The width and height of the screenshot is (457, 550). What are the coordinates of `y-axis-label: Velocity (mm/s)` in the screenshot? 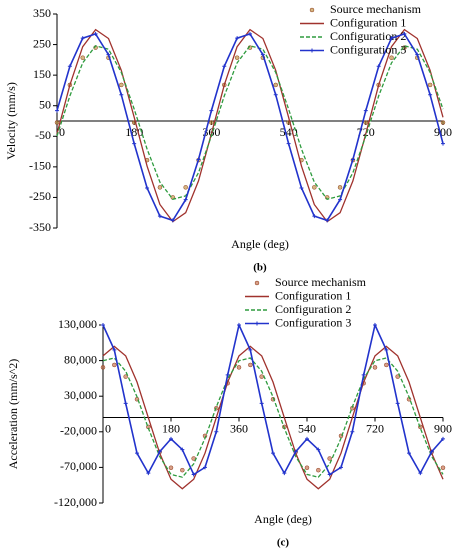 It's located at (11, 121).